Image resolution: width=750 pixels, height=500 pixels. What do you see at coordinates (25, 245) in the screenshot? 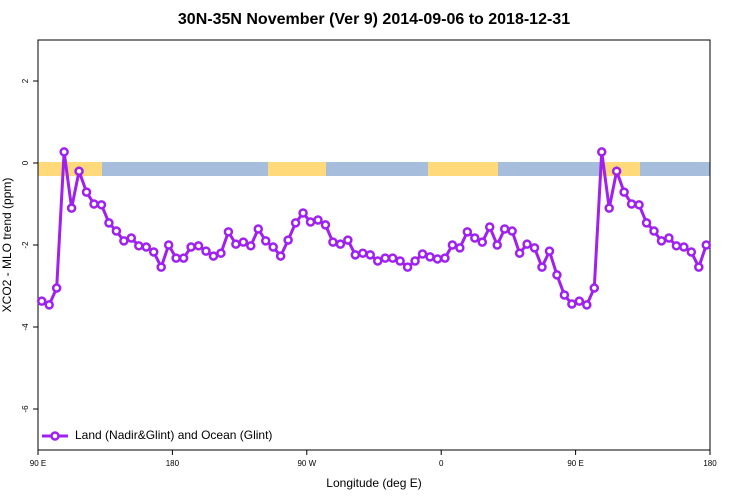
I see `y-tick-label: -2` at bounding box center [25, 245].